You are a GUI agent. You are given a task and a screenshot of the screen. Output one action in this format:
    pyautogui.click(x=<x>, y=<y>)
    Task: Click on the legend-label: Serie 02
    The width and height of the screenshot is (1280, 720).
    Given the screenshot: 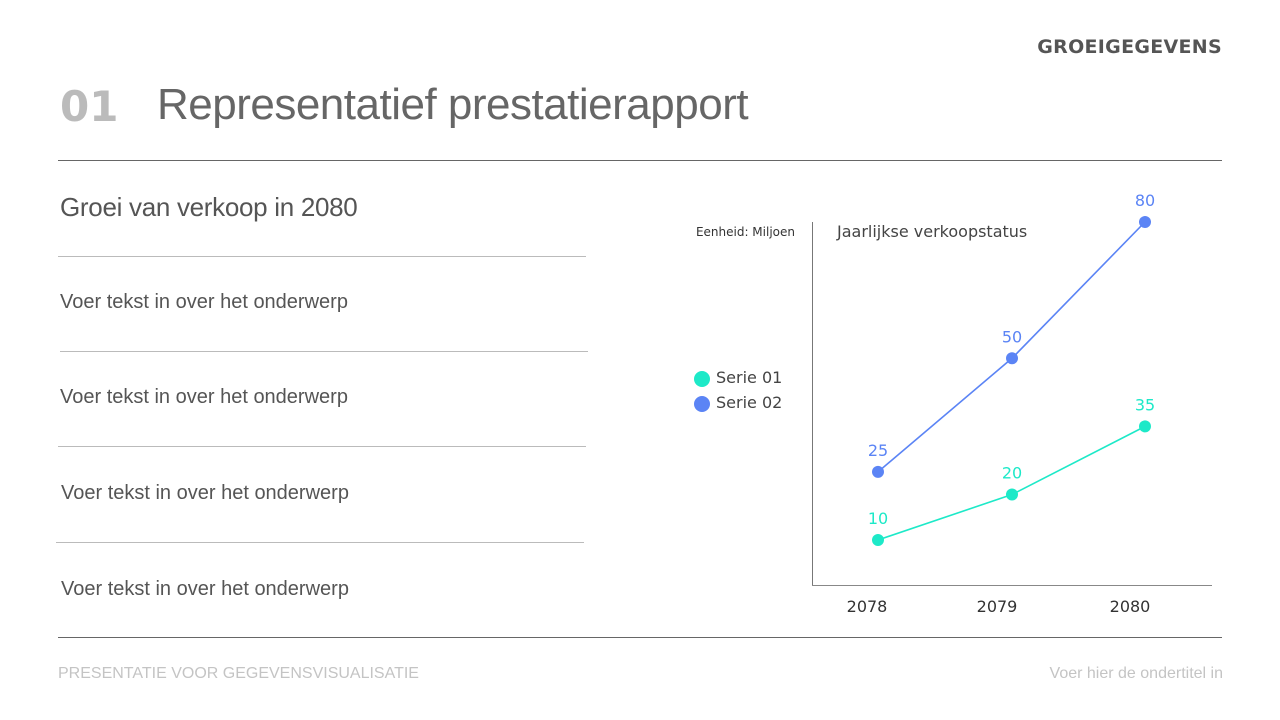 What is the action you would take?
    pyautogui.click(x=749, y=402)
    